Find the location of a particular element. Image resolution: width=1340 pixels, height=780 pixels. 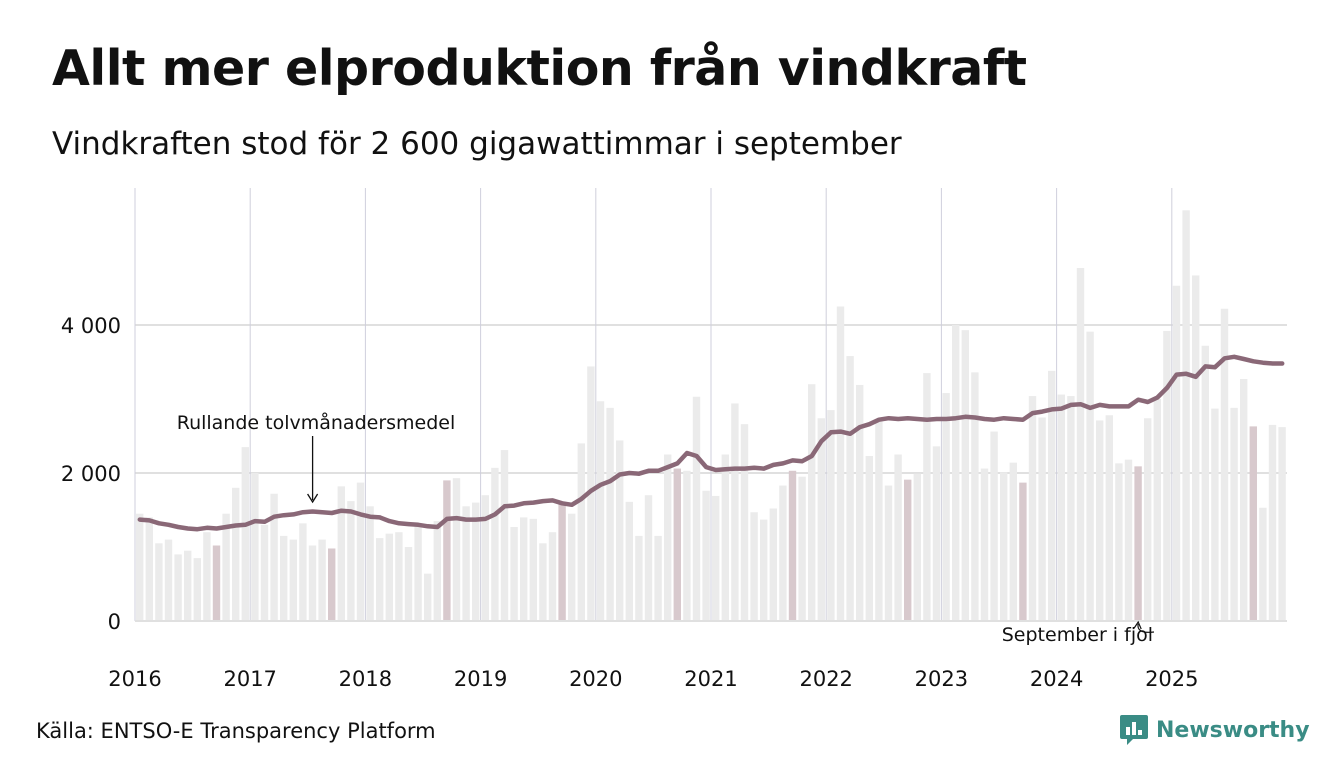

annotation-arrow-september is located at coordinates (1146, 628).